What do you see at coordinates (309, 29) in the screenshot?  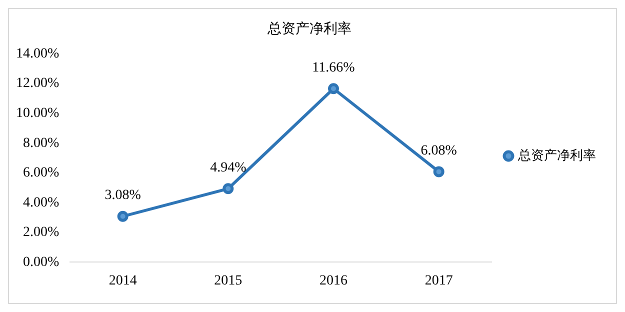 I see `chart-title: 总资产净利率` at bounding box center [309, 29].